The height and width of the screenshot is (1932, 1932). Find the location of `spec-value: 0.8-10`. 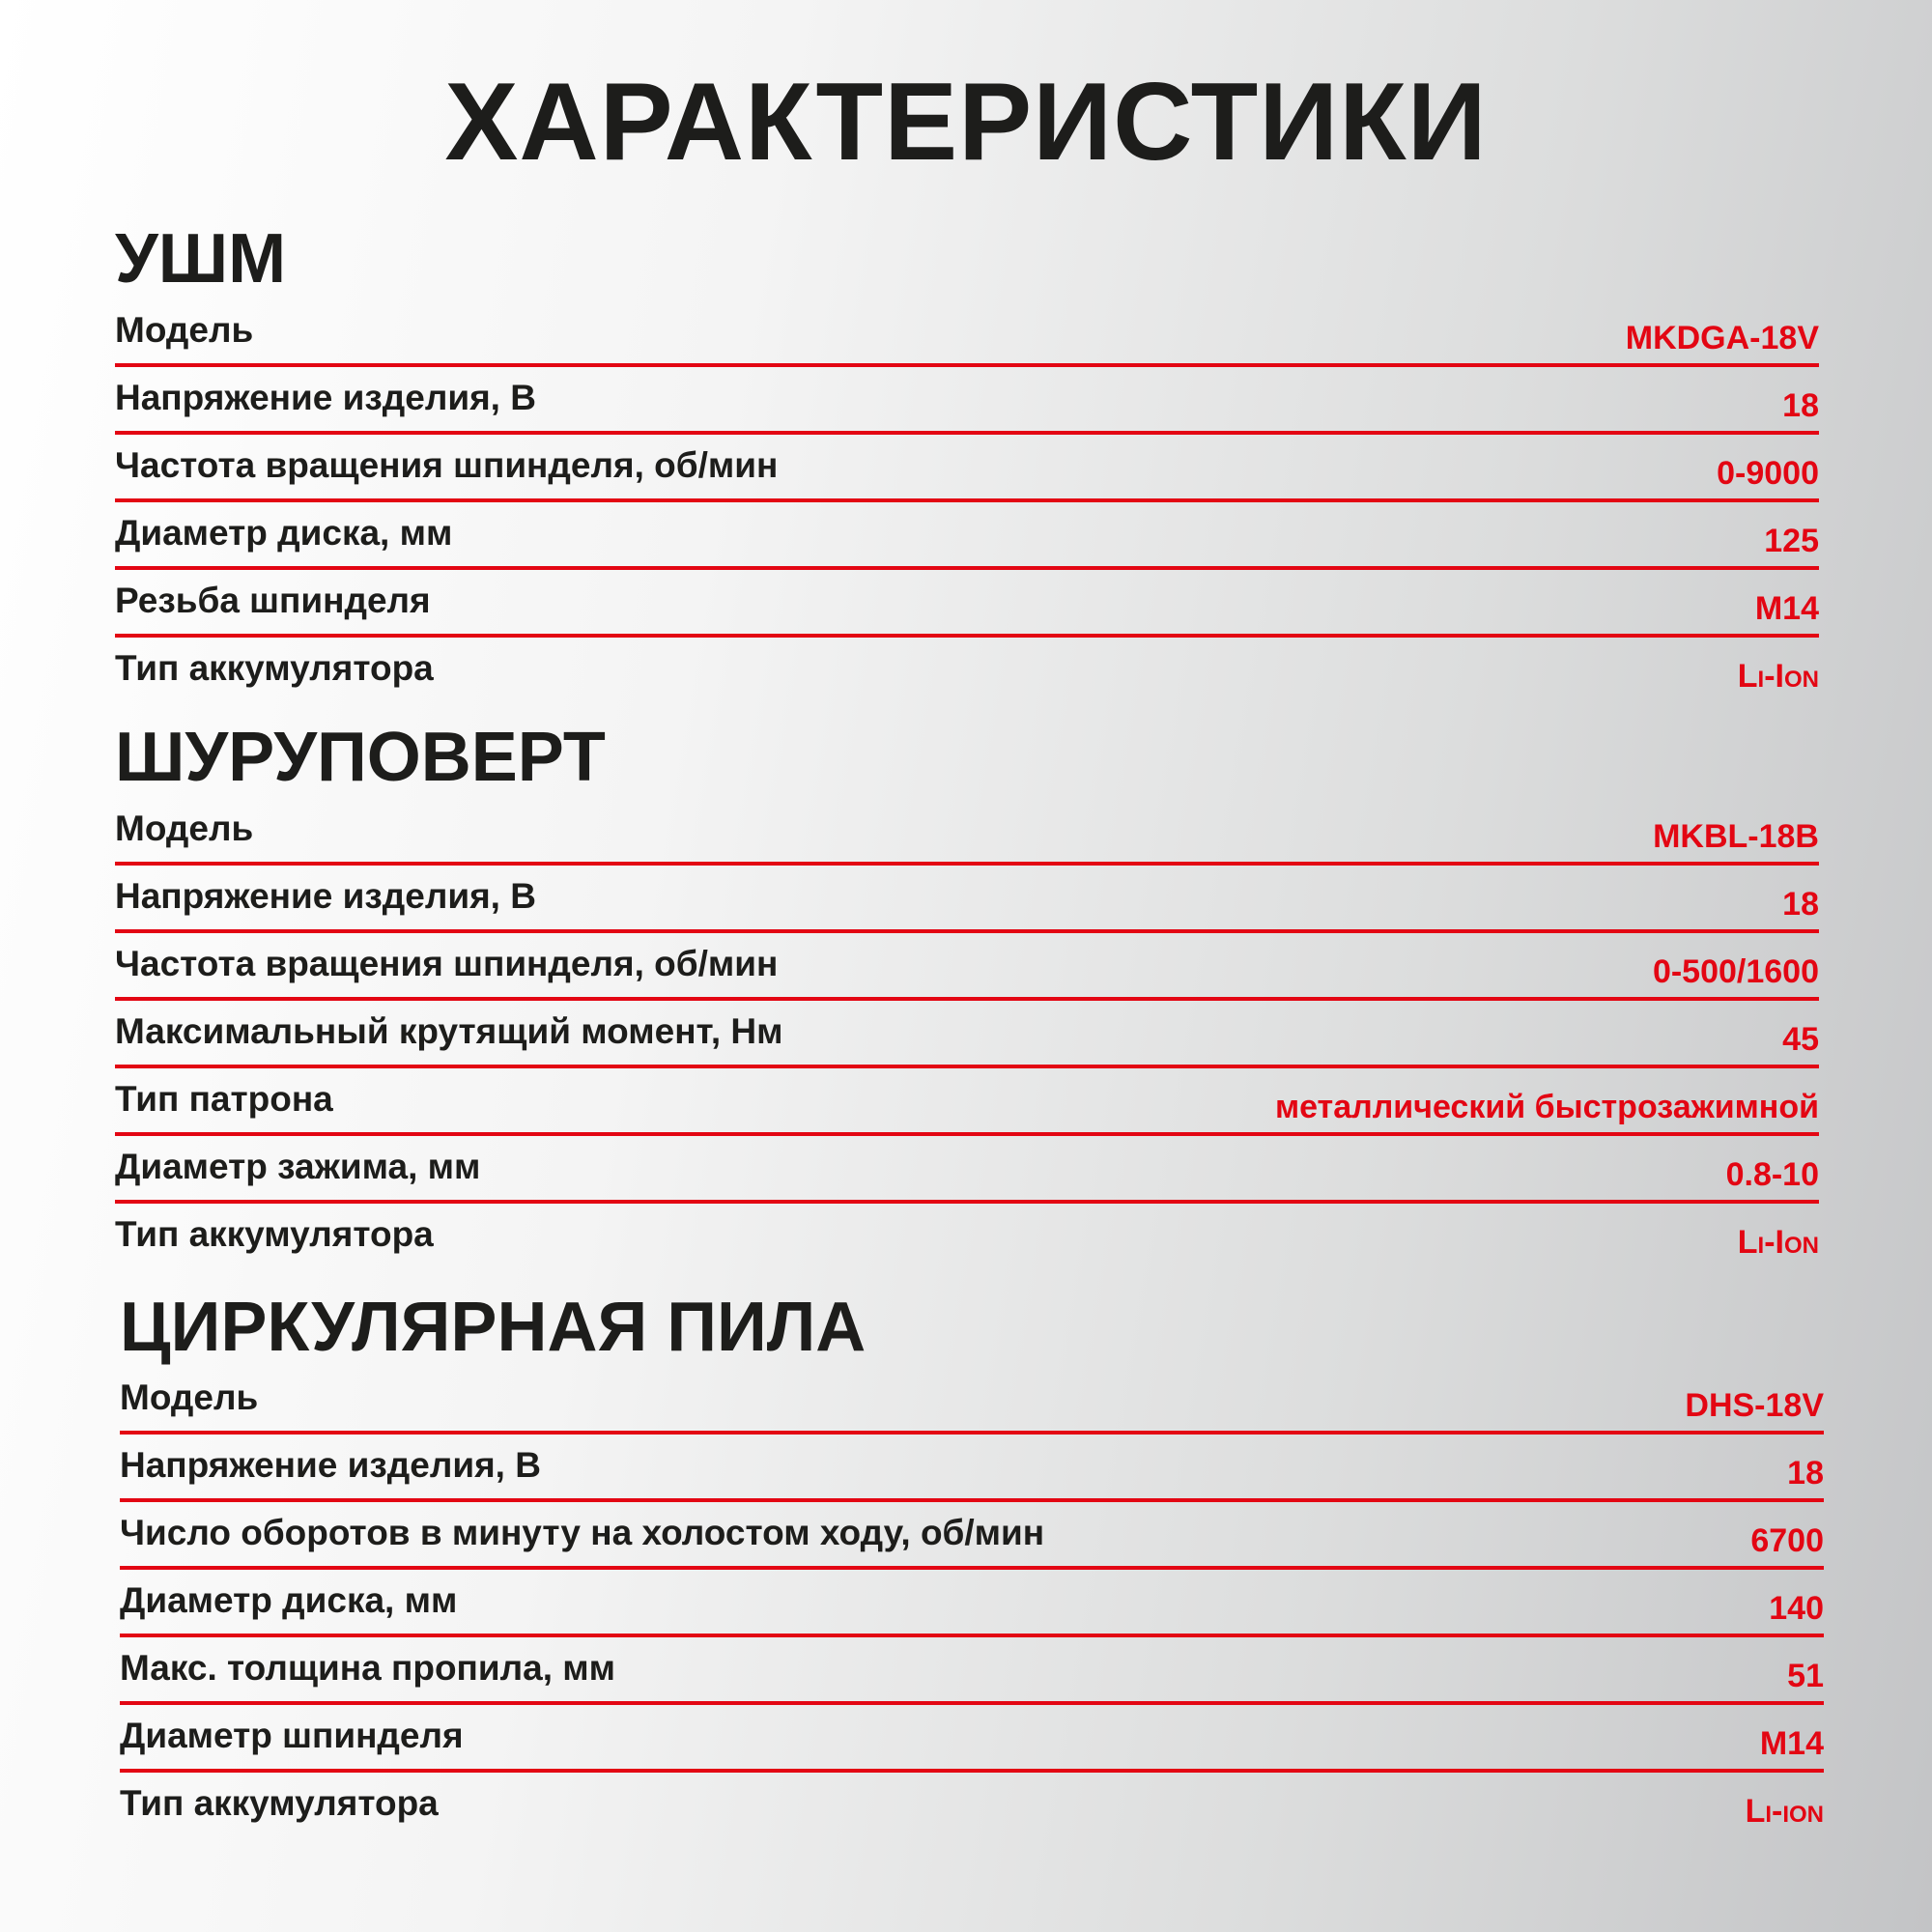

spec-value: 0.8-10 is located at coordinates (1772, 1174).